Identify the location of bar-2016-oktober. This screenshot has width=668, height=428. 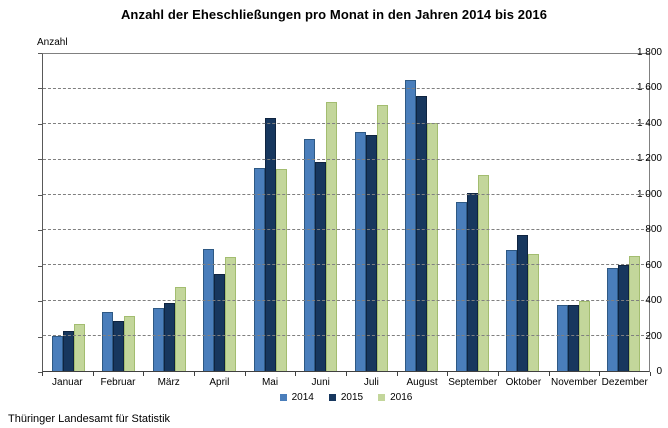
(534, 312).